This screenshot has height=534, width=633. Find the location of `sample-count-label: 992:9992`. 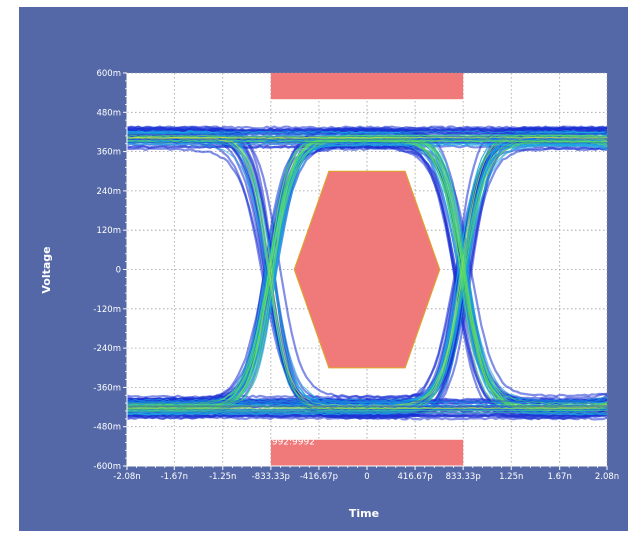

sample-count-label: 992:9992 is located at coordinates (293, 443).